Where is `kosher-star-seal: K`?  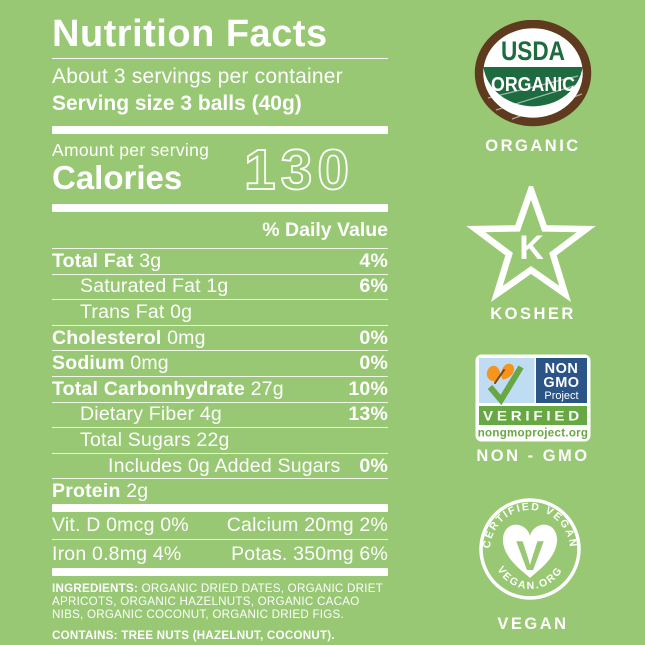 kosher-star-seal: K is located at coordinates (531, 244).